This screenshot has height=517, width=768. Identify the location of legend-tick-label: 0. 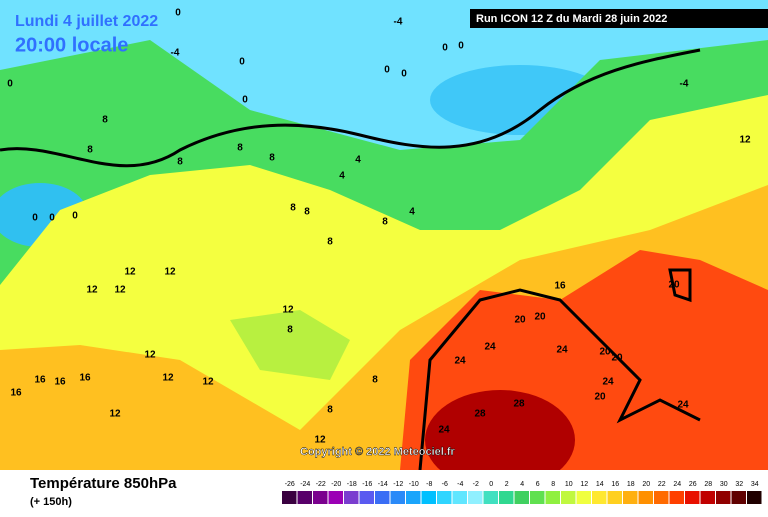
(491, 484).